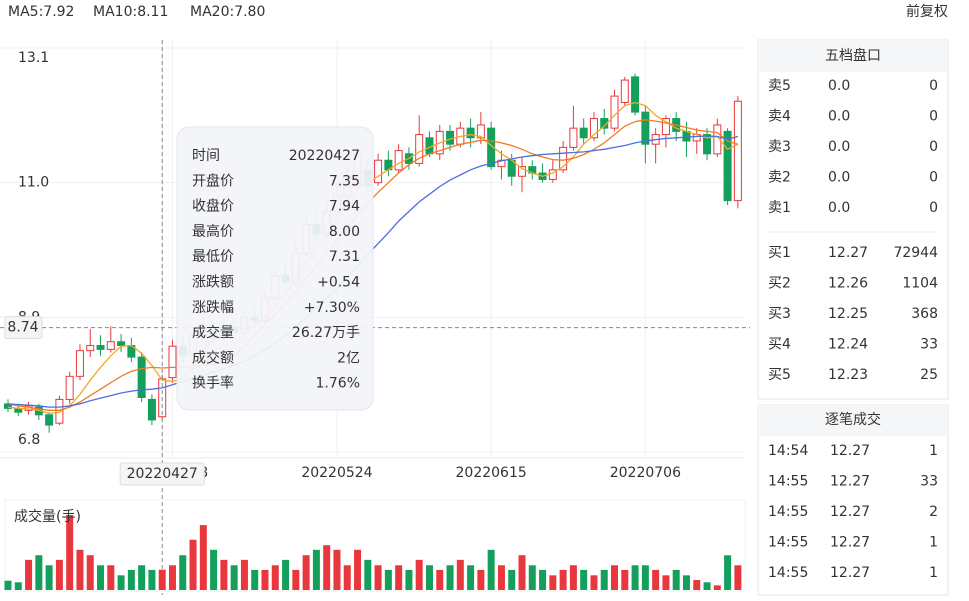  I want to click on tooltip-value: 20220427, so click(324, 156).